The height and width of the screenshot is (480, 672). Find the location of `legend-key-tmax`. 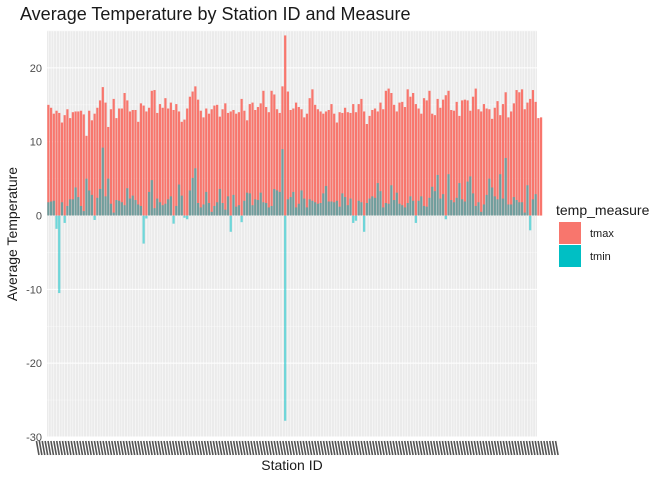

legend-key-tmax is located at coordinates (570, 233).